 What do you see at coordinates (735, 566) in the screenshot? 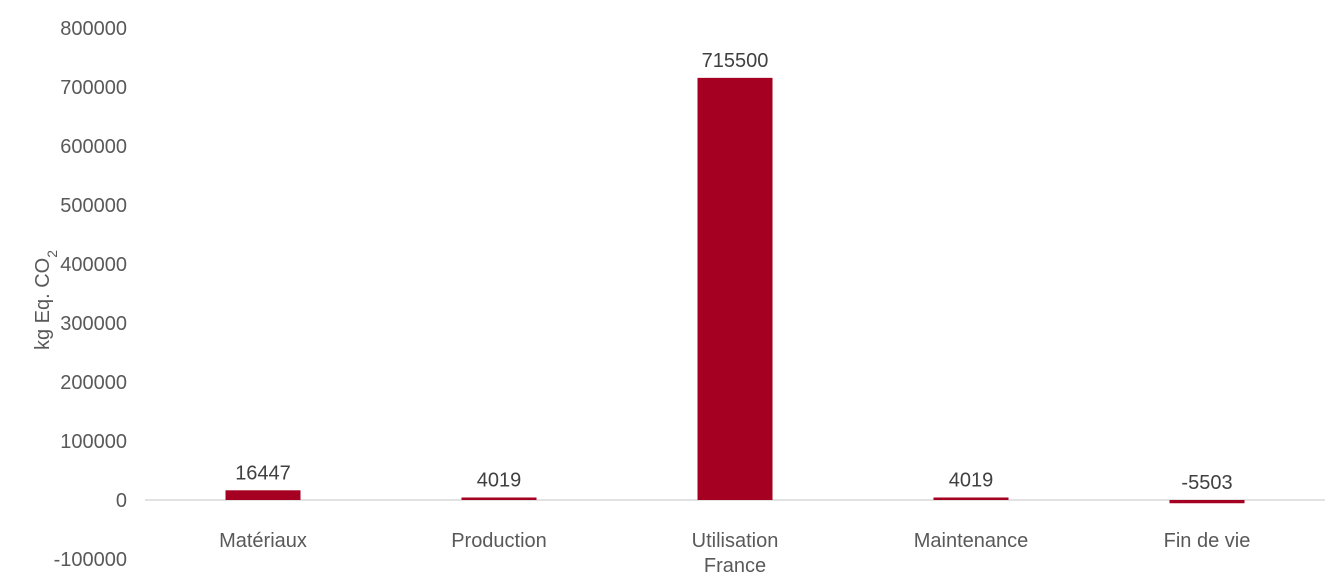
I see `category-label-line: France` at bounding box center [735, 566].